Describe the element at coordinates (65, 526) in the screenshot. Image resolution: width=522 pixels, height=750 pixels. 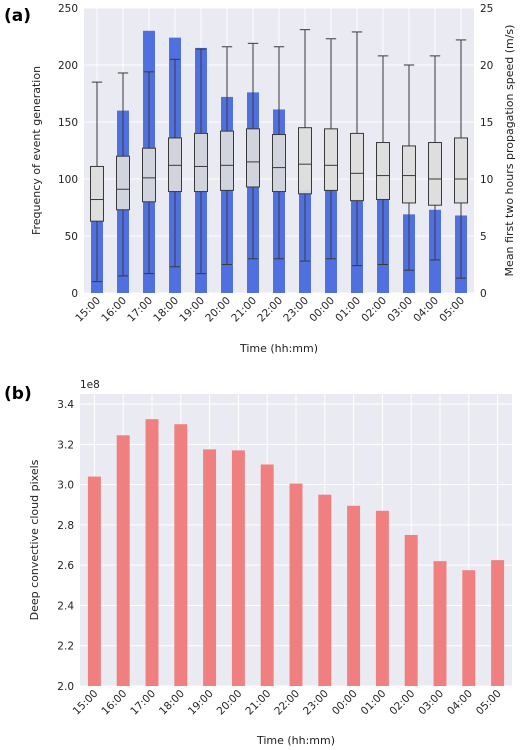
I see `y-tick-label: 2.8` at that location.